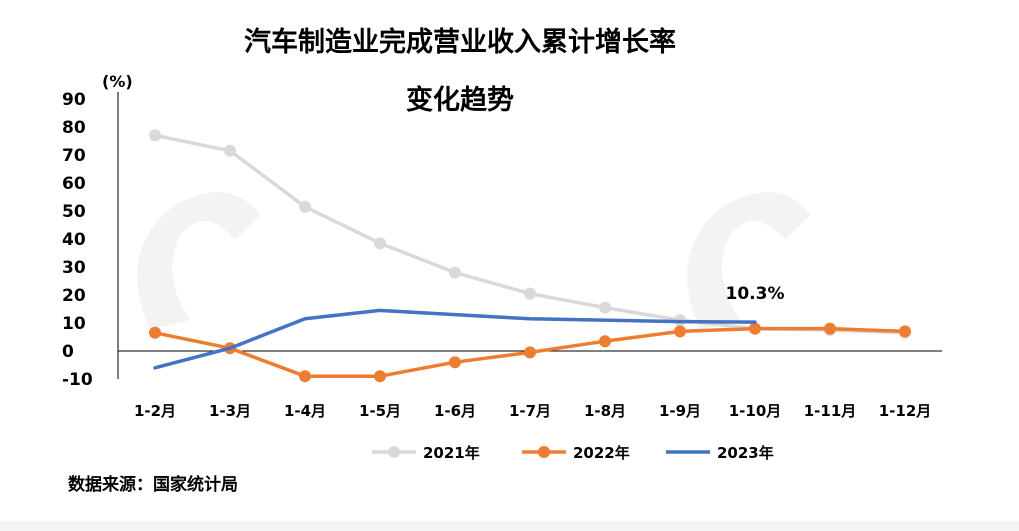 The height and width of the screenshot is (531, 1019). I want to click on y-tick-label: 60, so click(74, 184).